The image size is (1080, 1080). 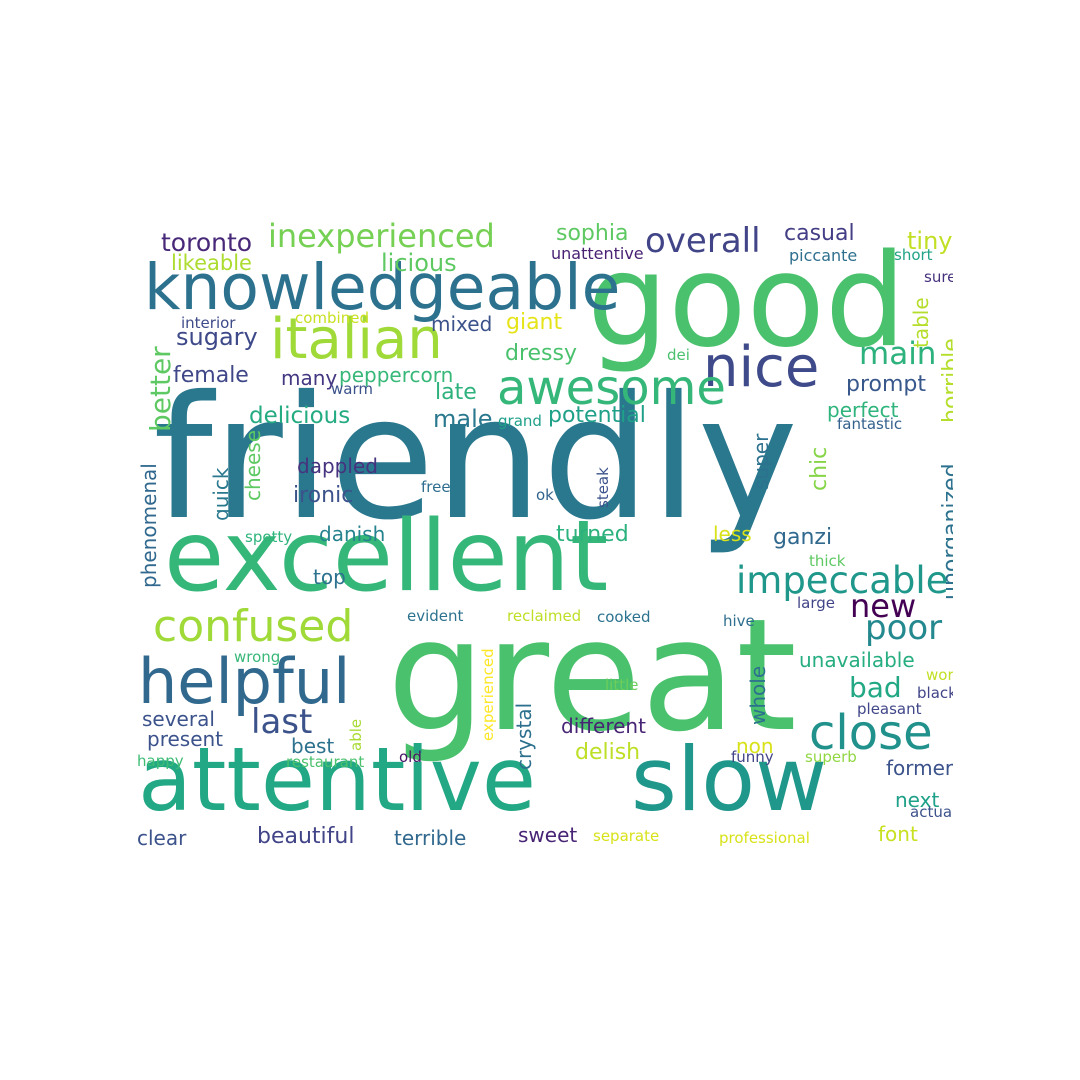 What do you see at coordinates (592, 534) in the screenshot?
I see `word-turned: turned` at bounding box center [592, 534].